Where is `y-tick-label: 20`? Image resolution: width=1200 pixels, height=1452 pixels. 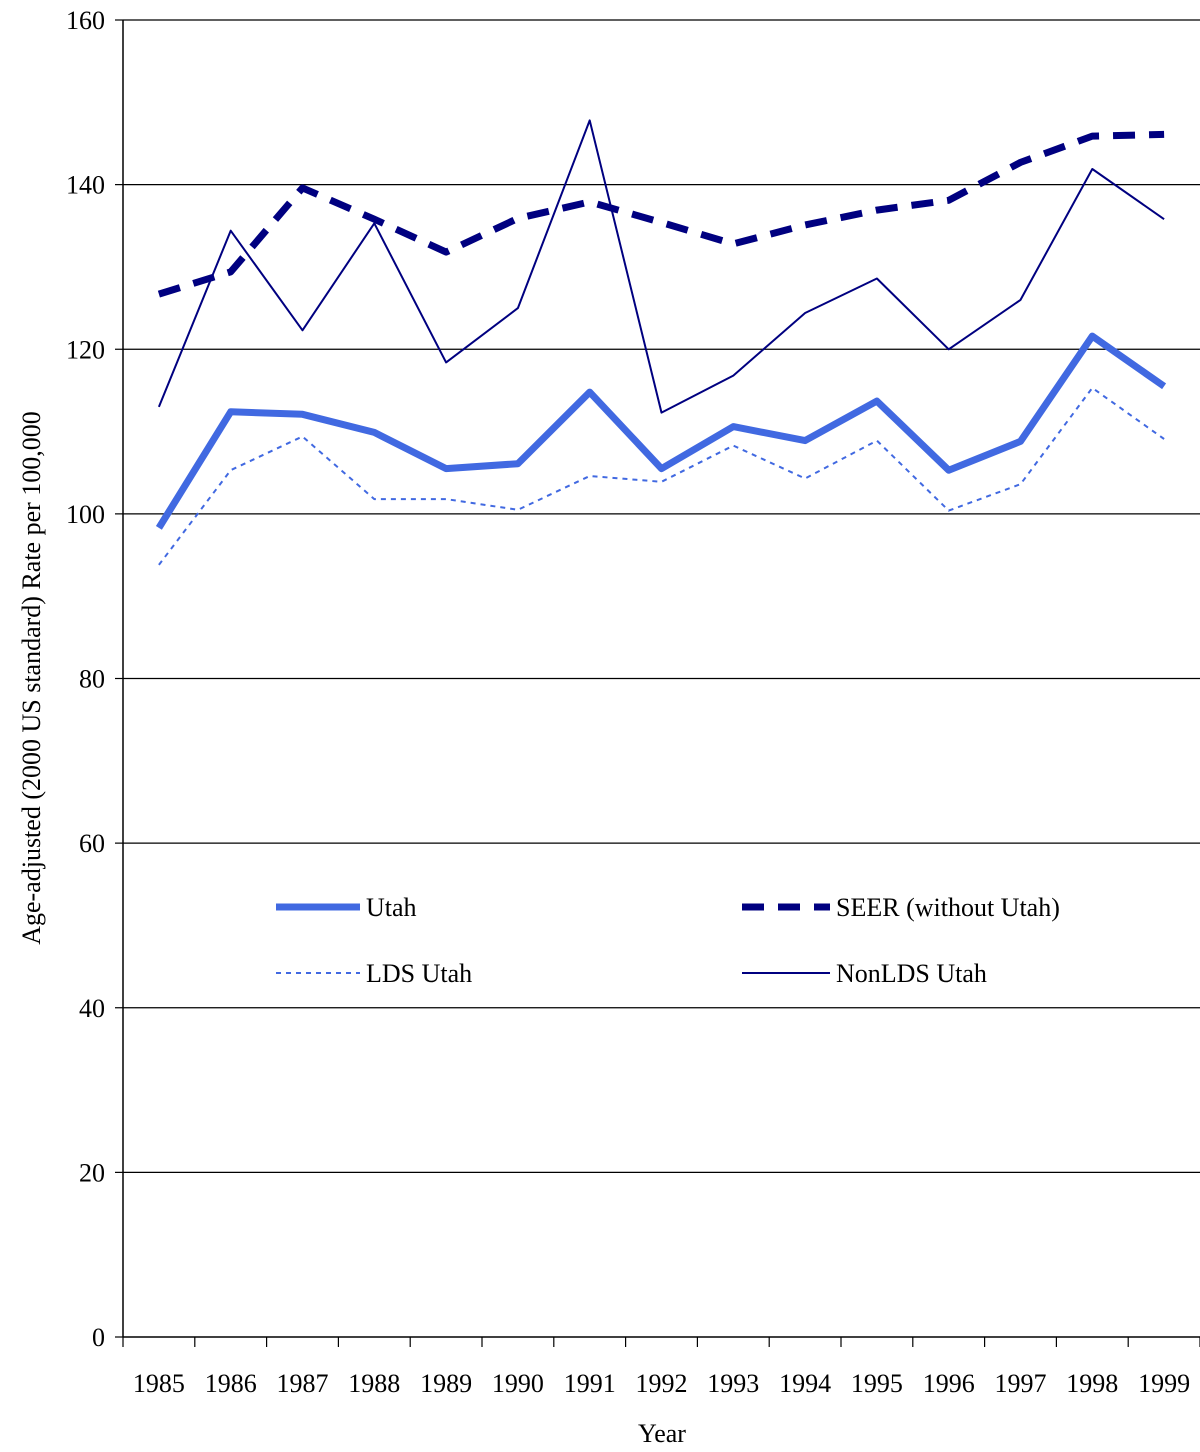
y-tick-label: 20 is located at coordinates (92, 1172).